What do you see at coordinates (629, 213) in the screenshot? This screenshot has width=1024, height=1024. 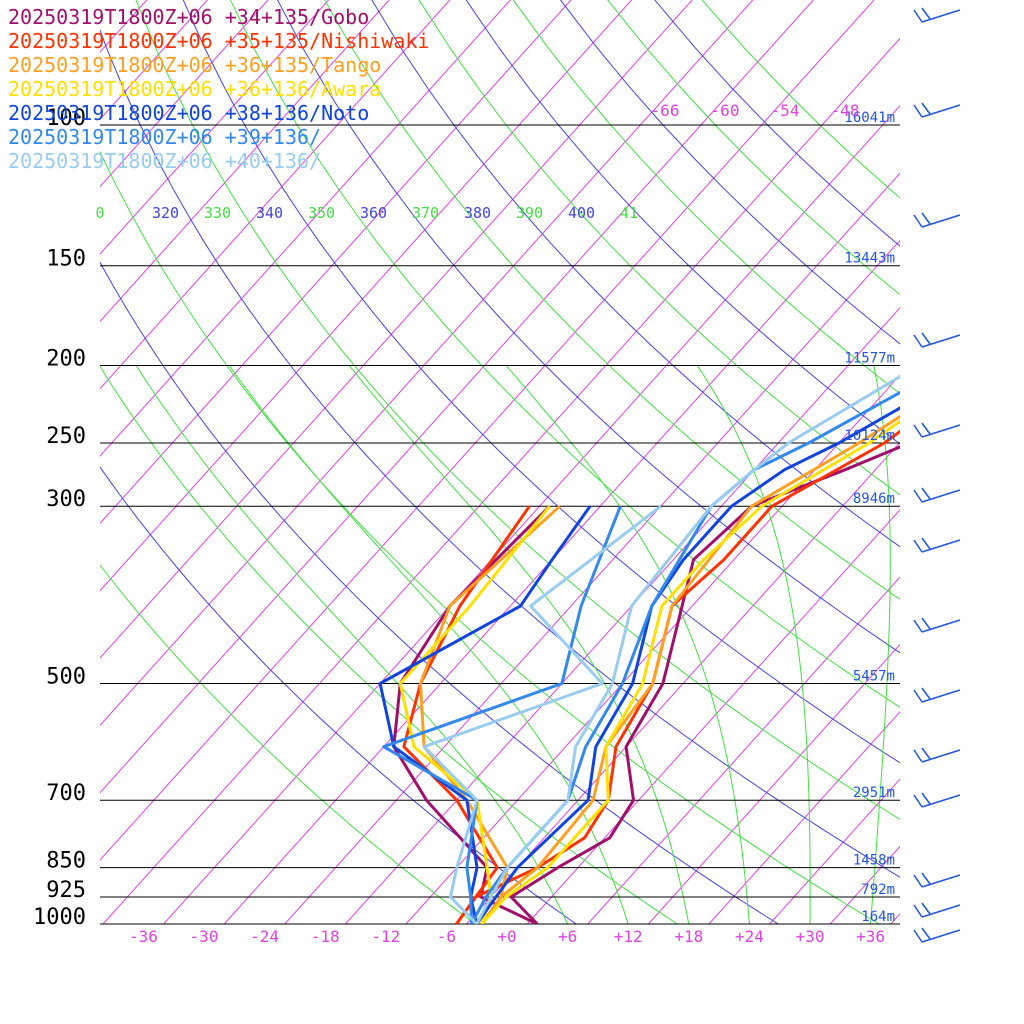 I see `theta-label: 41` at bounding box center [629, 213].